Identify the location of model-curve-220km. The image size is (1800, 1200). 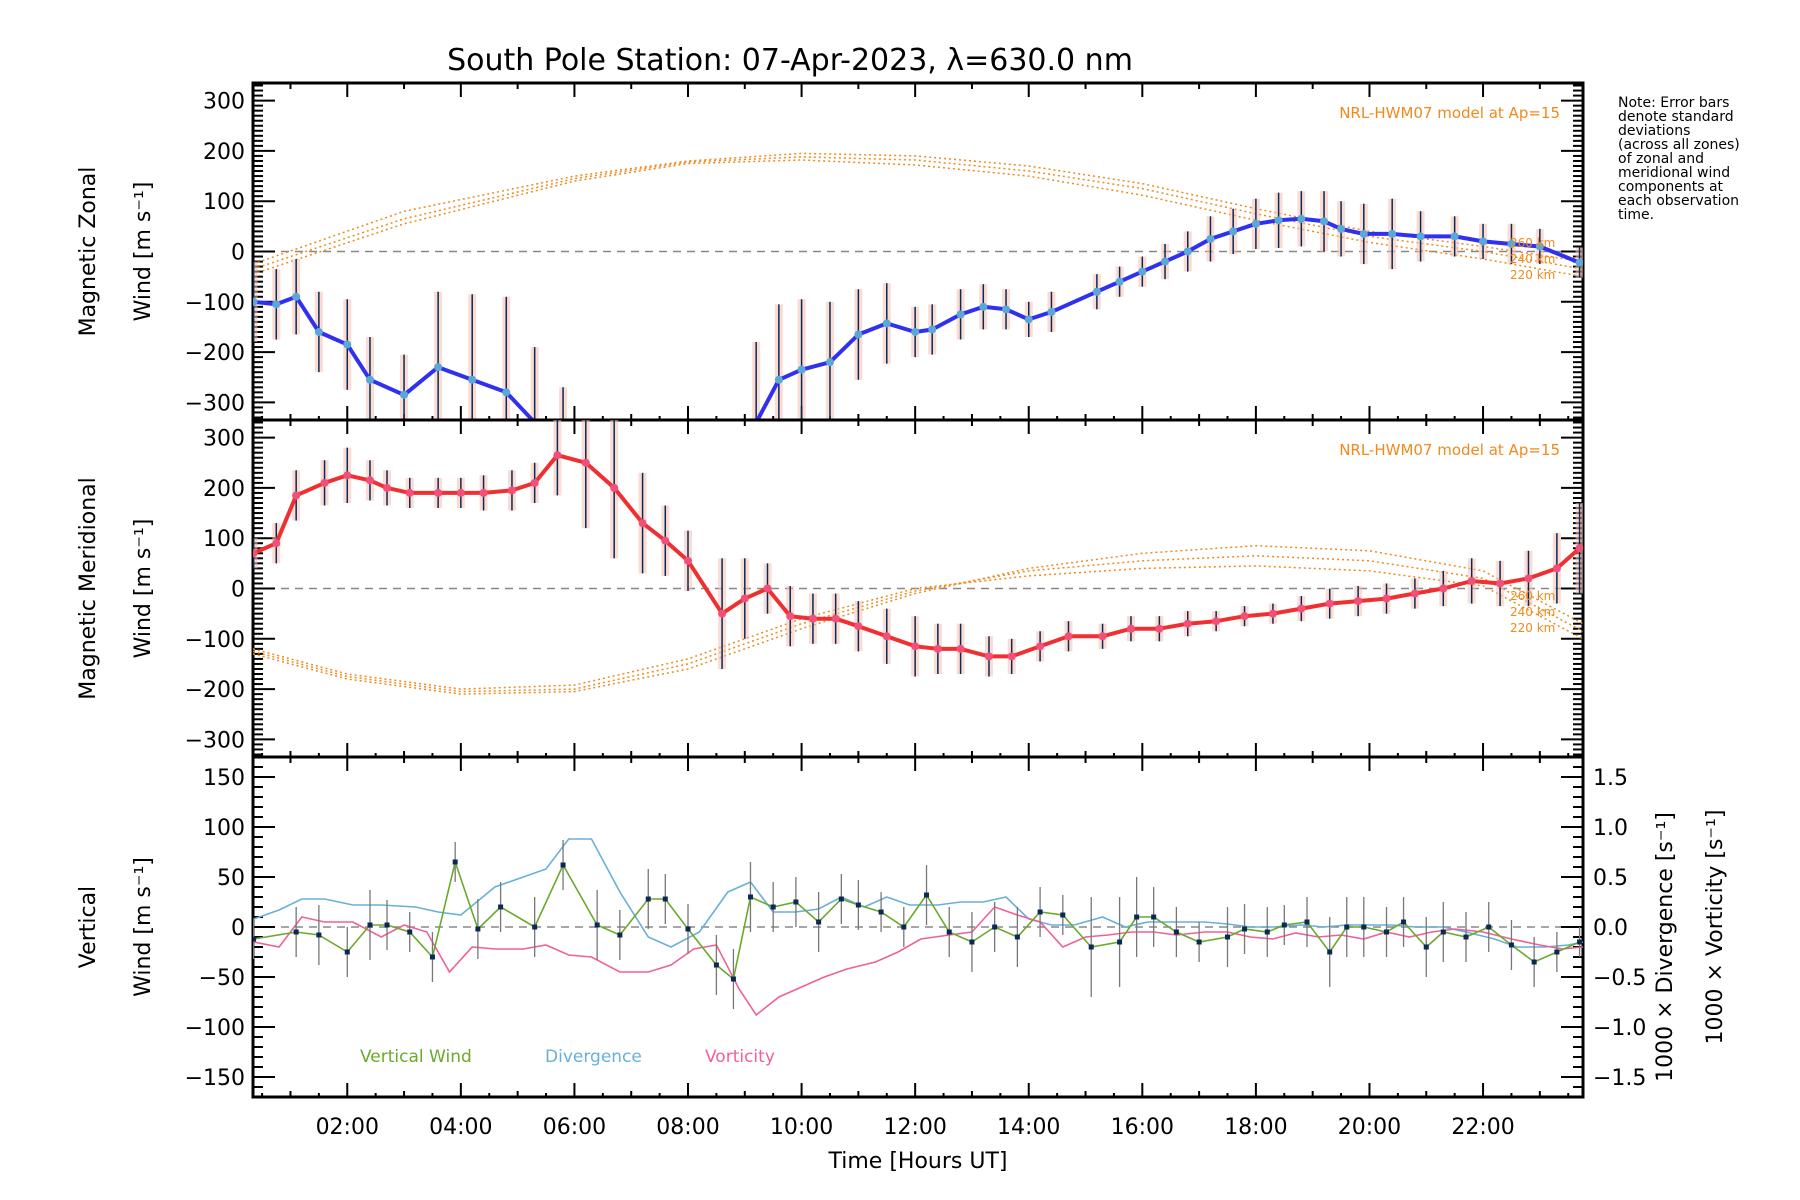
(918, 218).